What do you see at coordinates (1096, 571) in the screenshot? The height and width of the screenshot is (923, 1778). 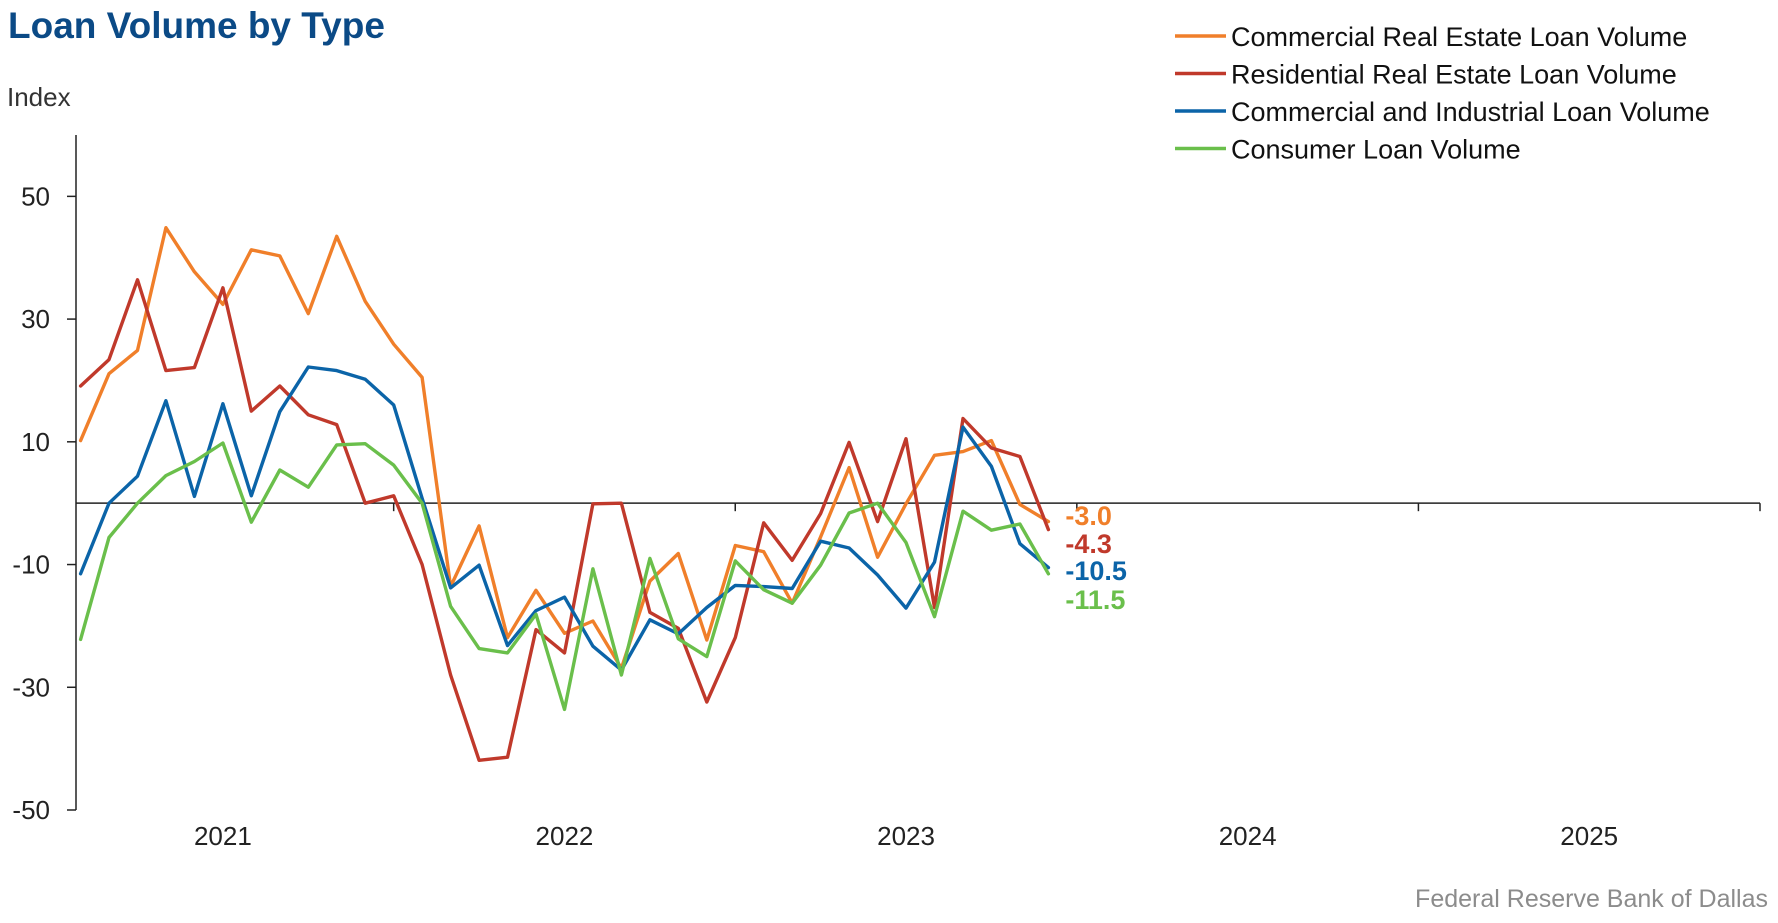 I see `end-value-label: -10.5` at bounding box center [1096, 571].